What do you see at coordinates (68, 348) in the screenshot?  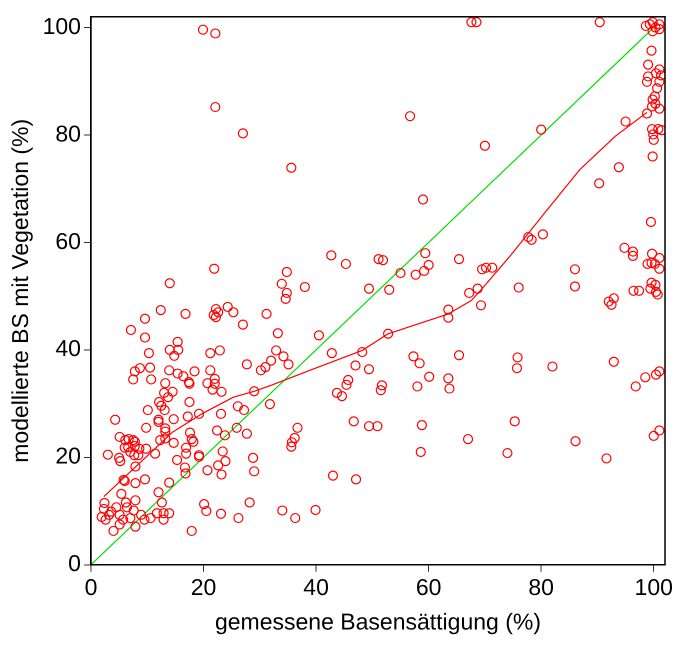 I see `y-tick-label: 40` at bounding box center [68, 348].